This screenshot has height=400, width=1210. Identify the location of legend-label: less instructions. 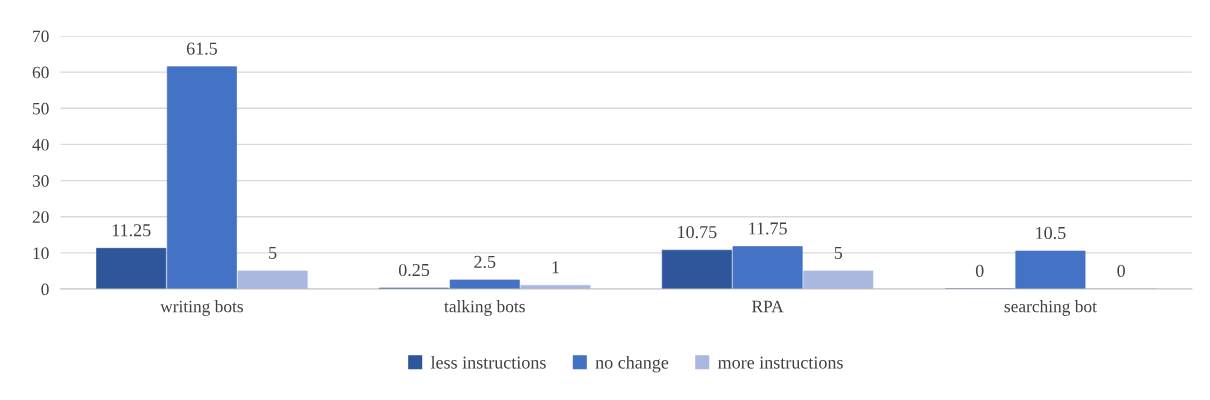
(488, 362).